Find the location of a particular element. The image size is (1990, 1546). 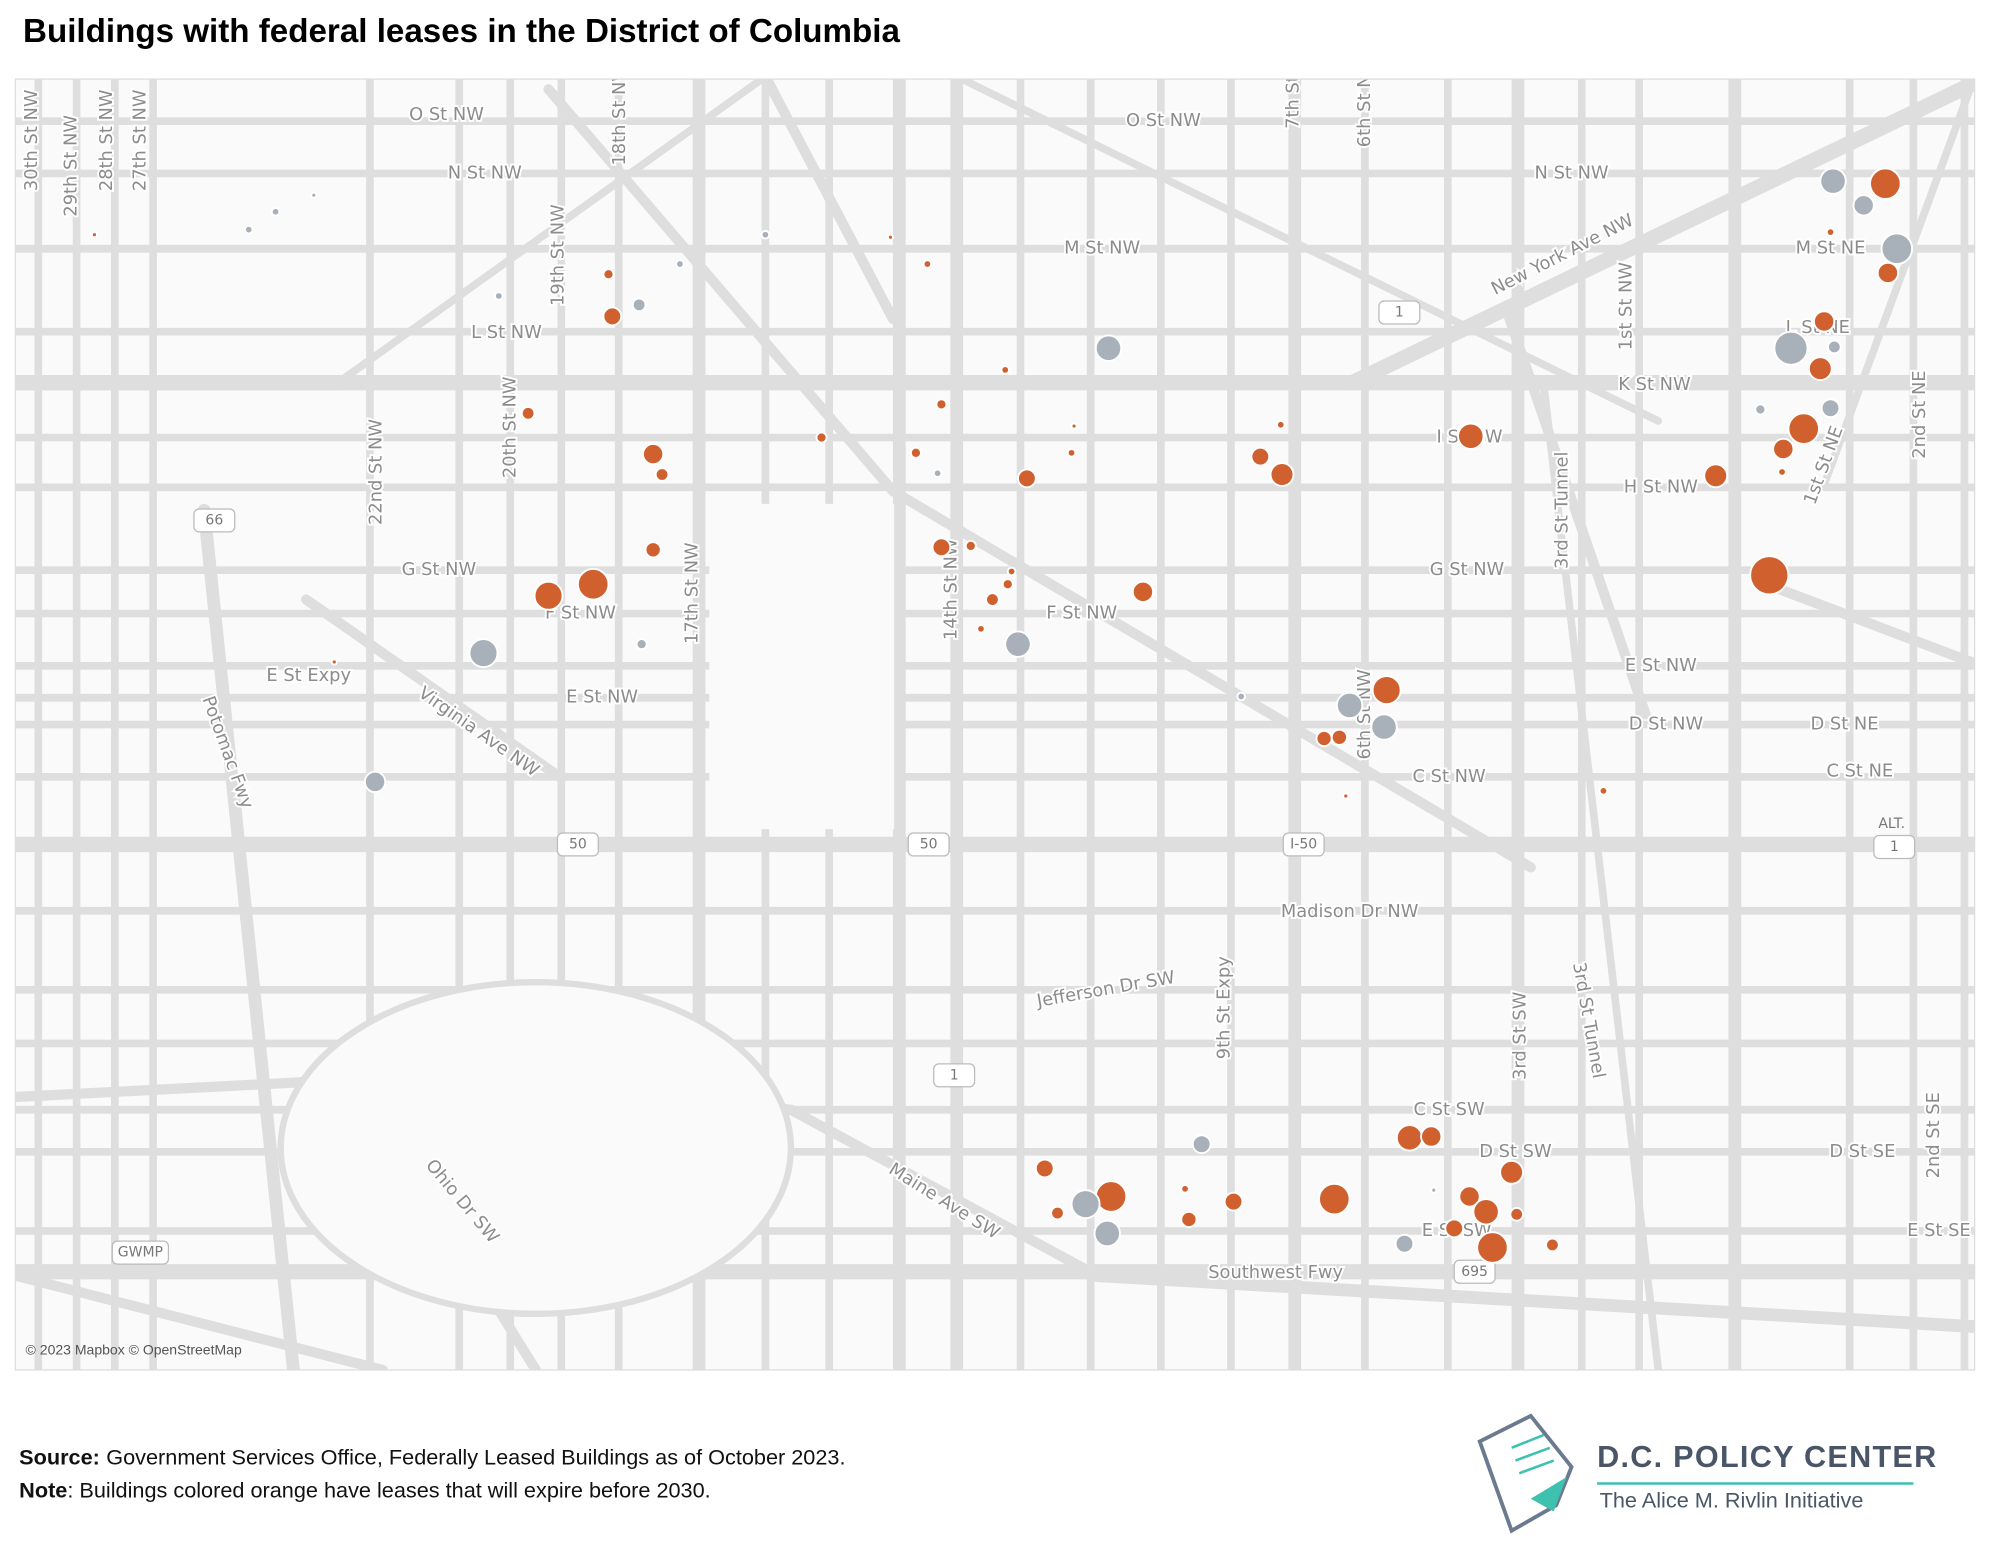

street-label: D St NE is located at coordinates (1845, 724).